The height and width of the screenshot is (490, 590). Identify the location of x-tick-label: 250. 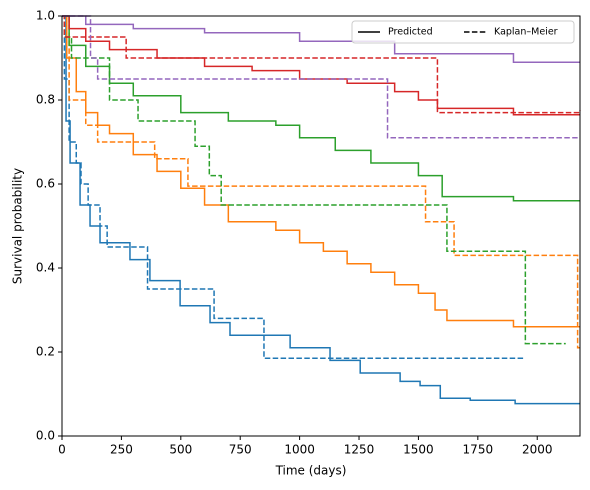
(121, 450).